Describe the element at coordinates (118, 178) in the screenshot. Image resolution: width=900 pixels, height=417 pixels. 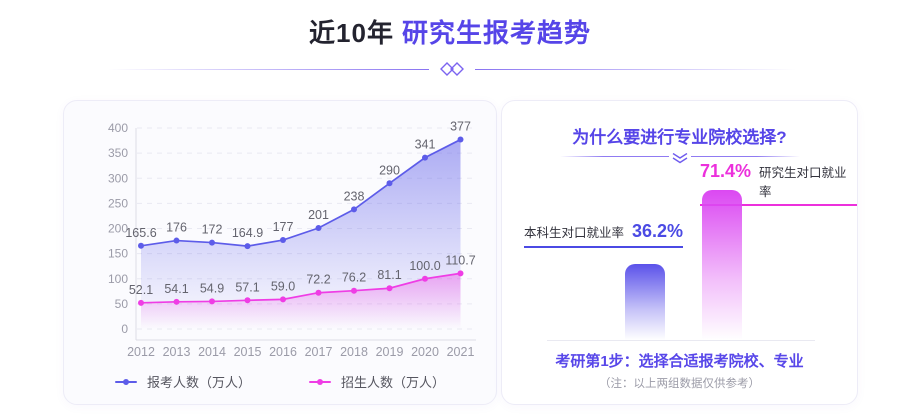
I see `svg-text: 300` at that location.